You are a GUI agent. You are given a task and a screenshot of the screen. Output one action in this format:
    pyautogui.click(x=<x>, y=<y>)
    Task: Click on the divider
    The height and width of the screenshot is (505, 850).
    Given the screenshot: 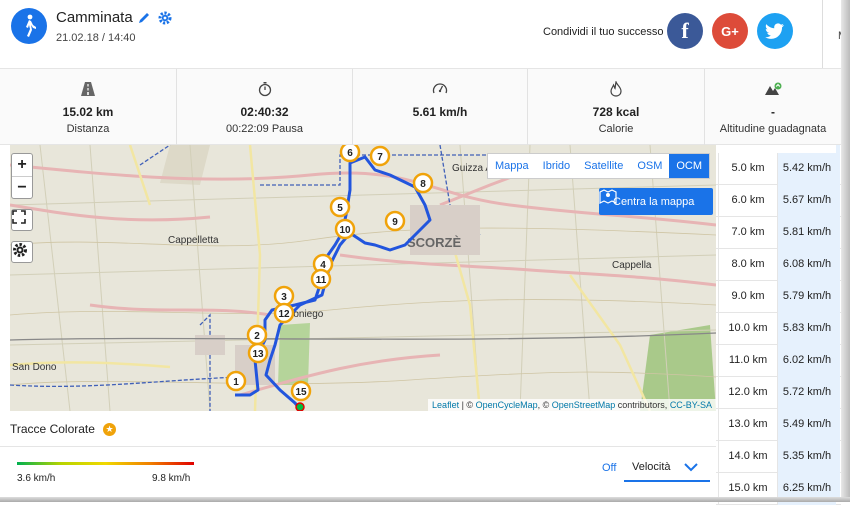 What is the action you would take?
    pyautogui.click(x=358, y=446)
    